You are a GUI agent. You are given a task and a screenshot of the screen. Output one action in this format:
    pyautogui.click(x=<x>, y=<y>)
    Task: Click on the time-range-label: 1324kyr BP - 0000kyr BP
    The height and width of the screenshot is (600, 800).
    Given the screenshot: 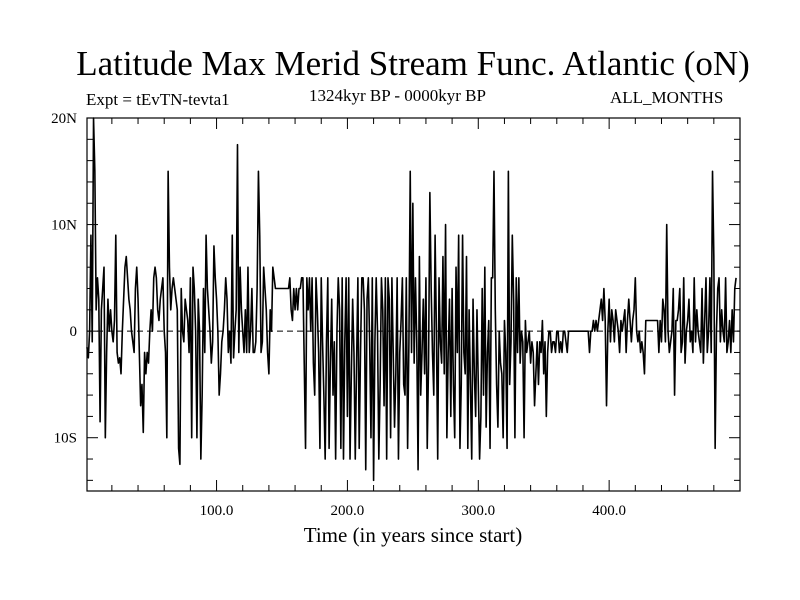 What is the action you would take?
    pyautogui.click(x=397, y=95)
    